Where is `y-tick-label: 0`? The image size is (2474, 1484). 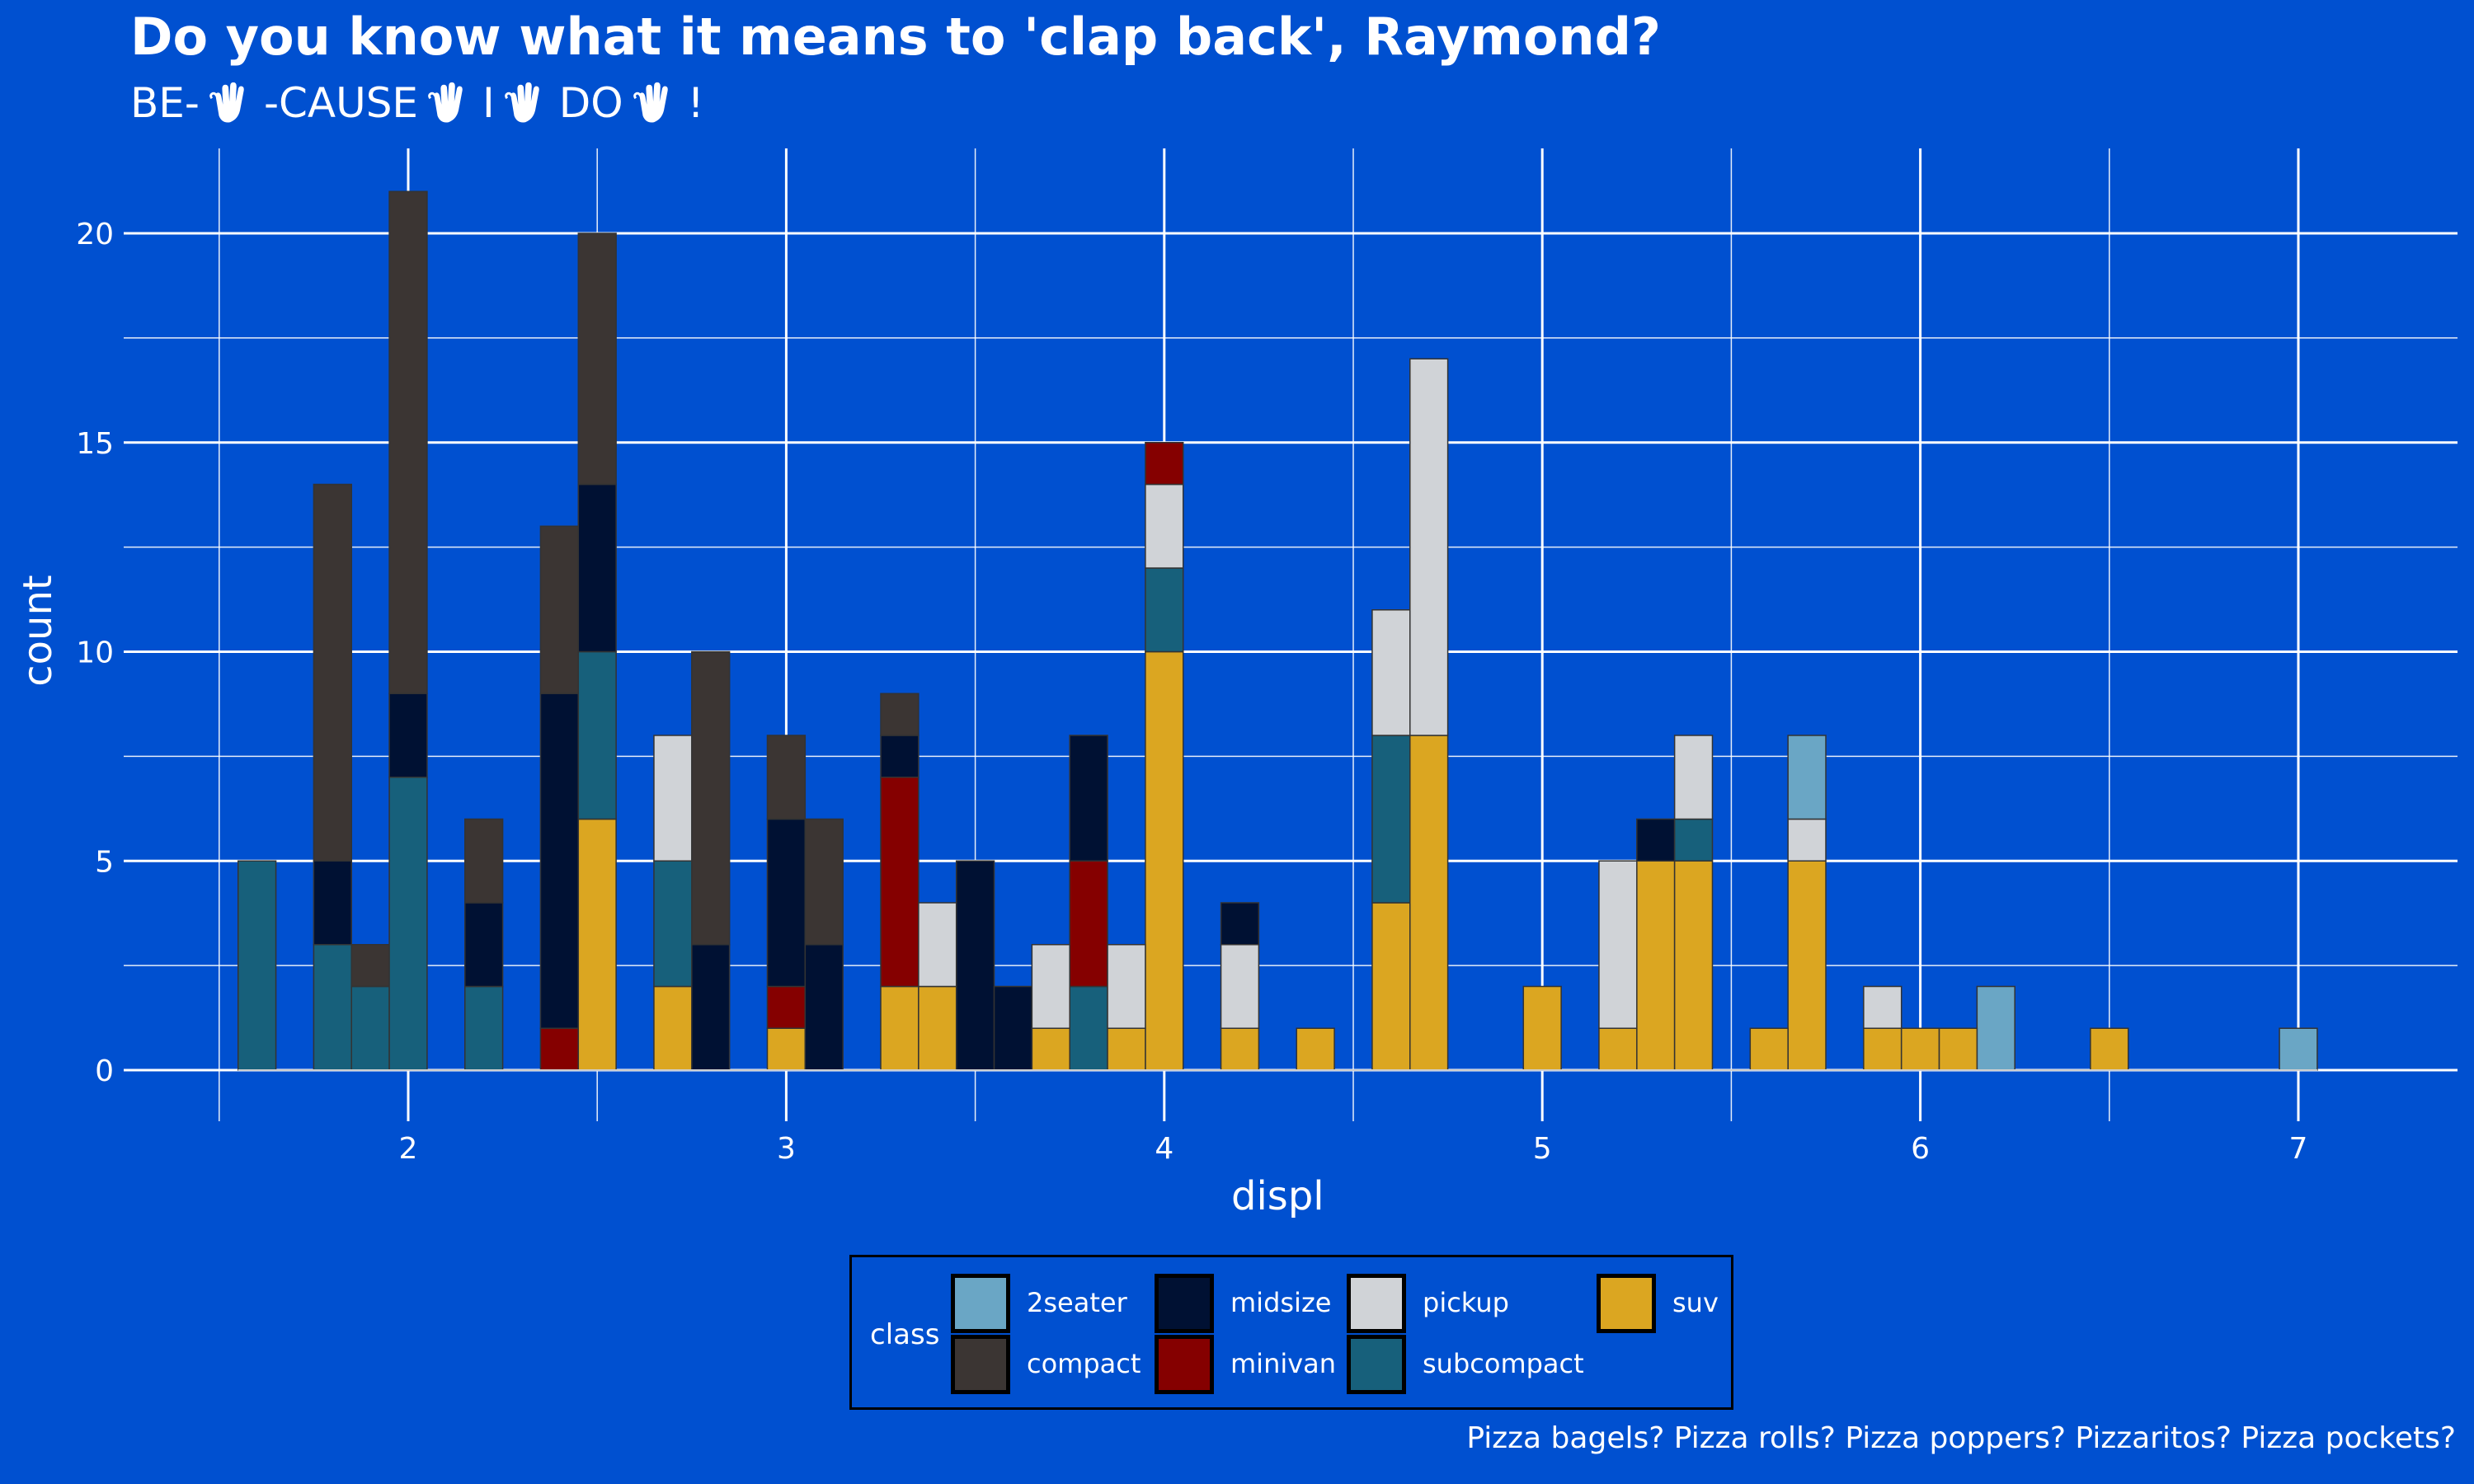 y-tick-label: 0 is located at coordinates (104, 1071).